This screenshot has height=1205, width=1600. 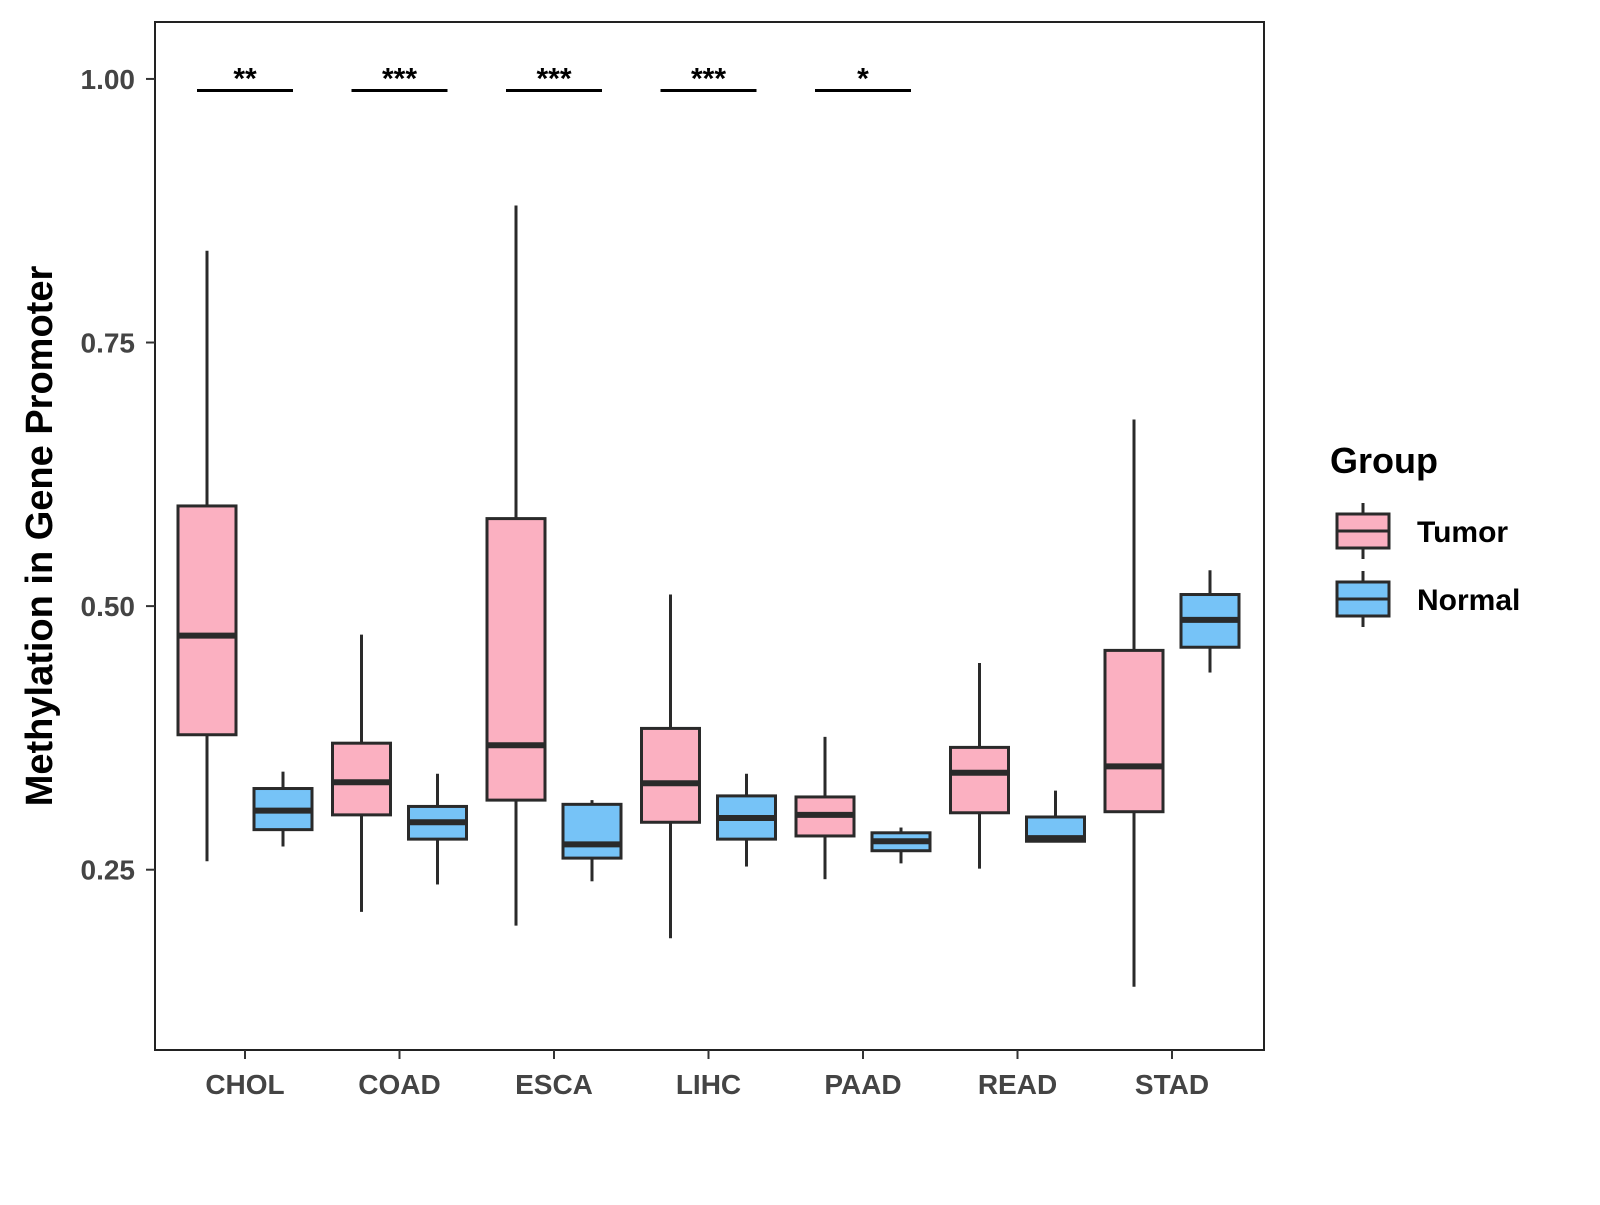 I want to click on significance-label: *, so click(x=863, y=79).